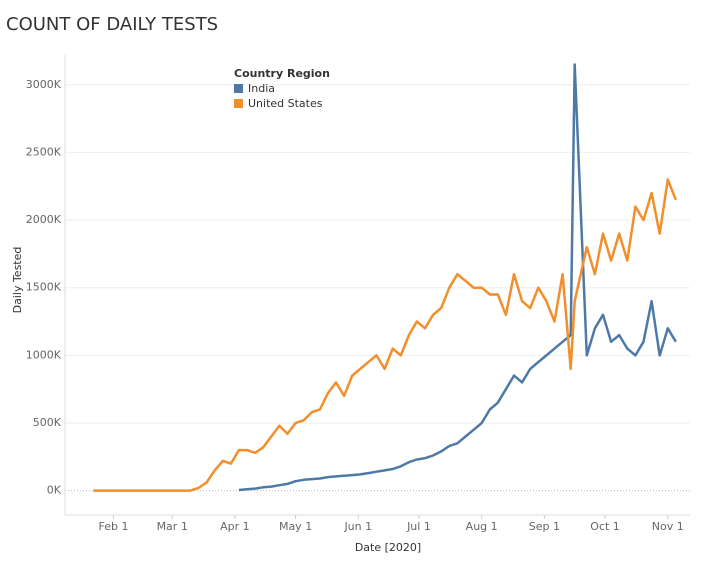 The image size is (716, 573). What do you see at coordinates (418, 526) in the screenshot?
I see `x-tick-label: Jul 1` at bounding box center [418, 526].